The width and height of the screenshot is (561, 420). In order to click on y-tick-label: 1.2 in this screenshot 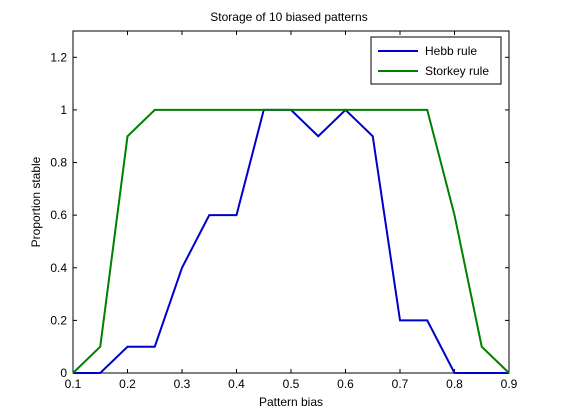, I will do `click(58, 57)`.